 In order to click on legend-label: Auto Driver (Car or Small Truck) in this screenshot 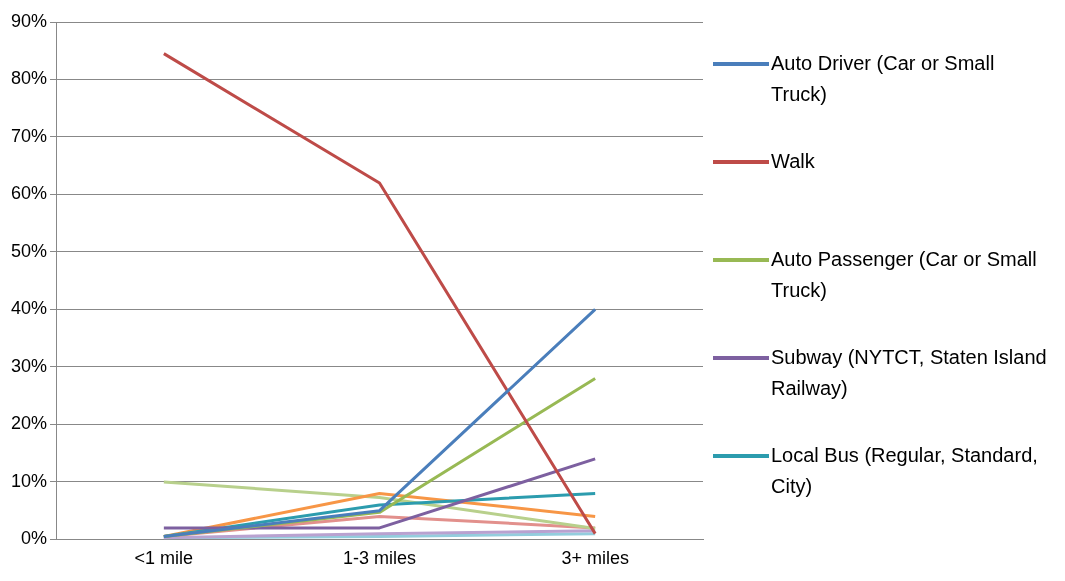, I will do `click(883, 79)`.